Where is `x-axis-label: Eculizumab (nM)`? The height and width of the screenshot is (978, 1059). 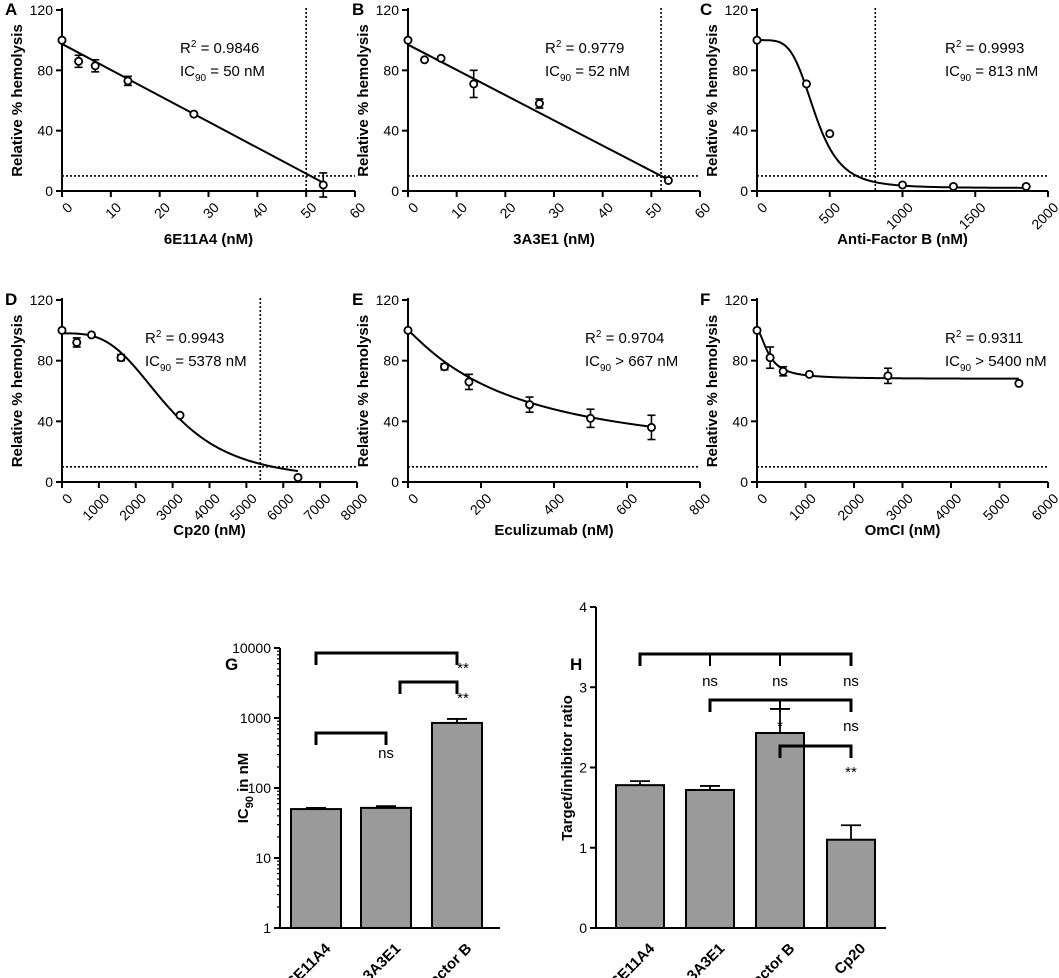
x-axis-label: Eculizumab (nM) is located at coordinates (553, 530).